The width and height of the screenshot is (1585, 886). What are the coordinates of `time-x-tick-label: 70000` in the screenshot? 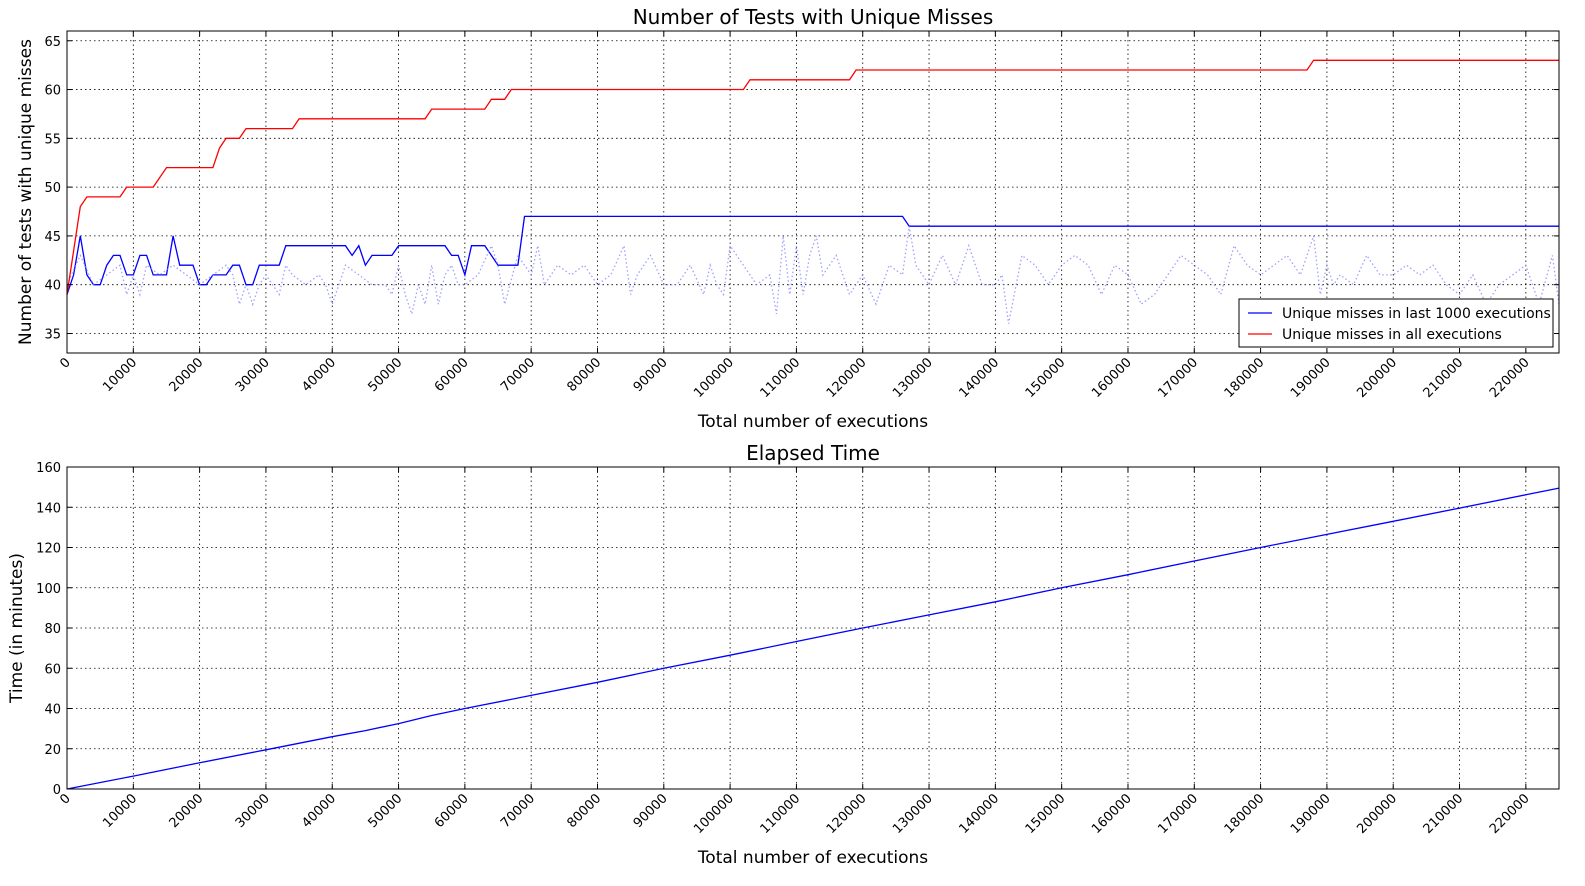 It's located at (518, 811).